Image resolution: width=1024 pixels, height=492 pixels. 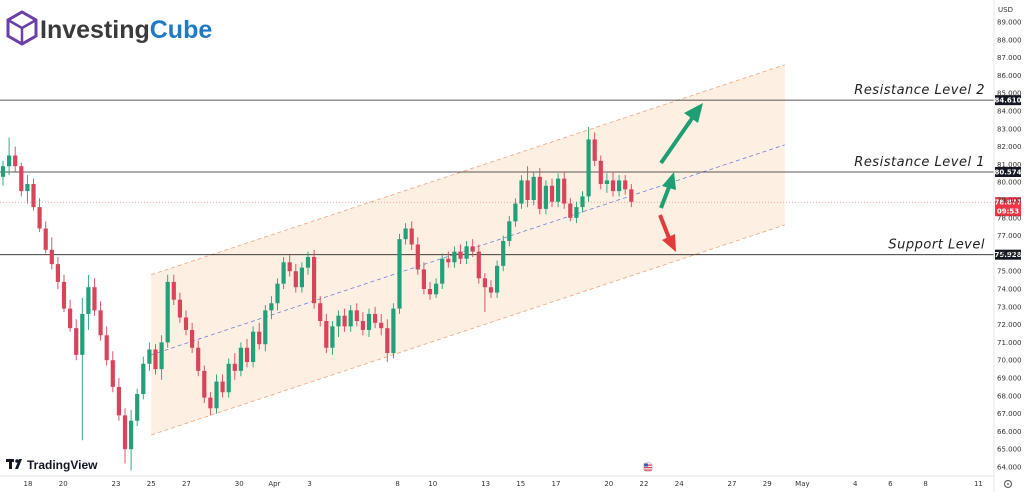 I want to click on x-tick-4: 27, so click(x=186, y=484).